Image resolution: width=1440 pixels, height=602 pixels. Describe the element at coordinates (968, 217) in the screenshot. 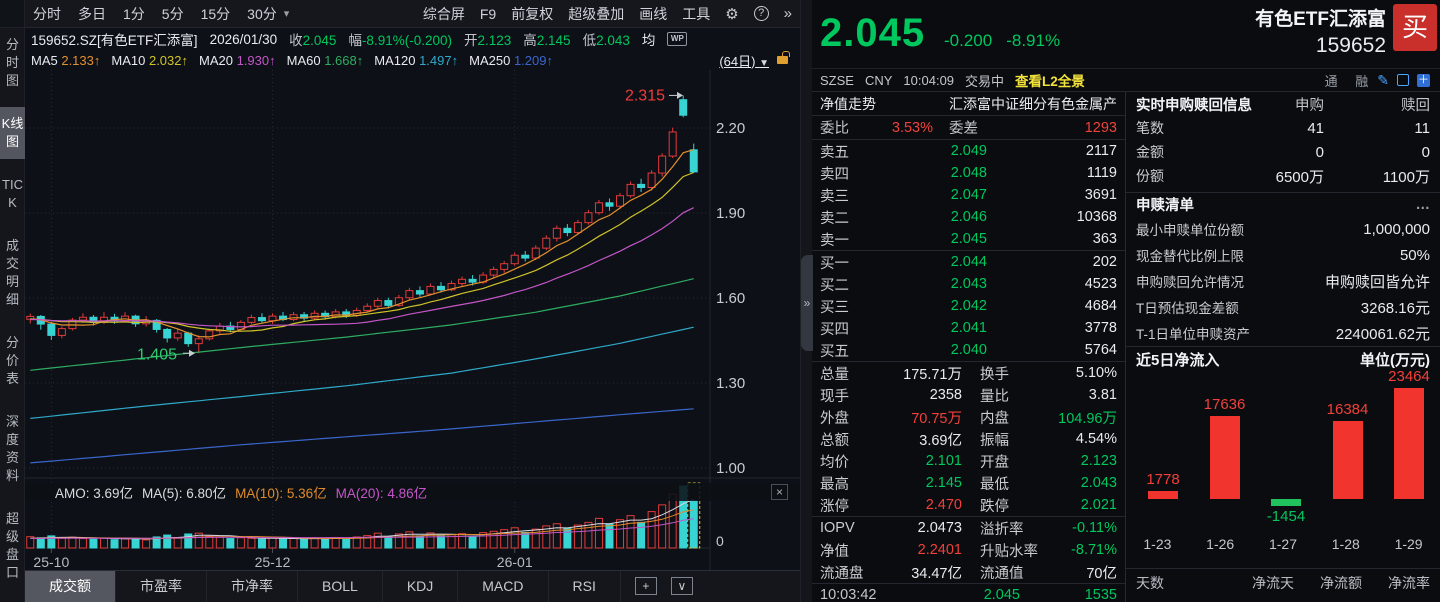

I see `ask-row: 卖二 2.046 10368` at that location.